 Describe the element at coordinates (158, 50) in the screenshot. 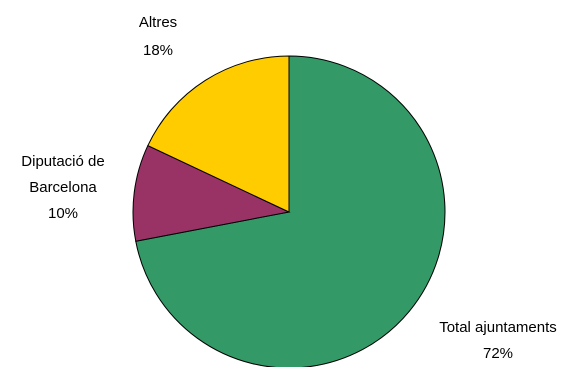

I see `slice-label-altres-value: 18%` at that location.